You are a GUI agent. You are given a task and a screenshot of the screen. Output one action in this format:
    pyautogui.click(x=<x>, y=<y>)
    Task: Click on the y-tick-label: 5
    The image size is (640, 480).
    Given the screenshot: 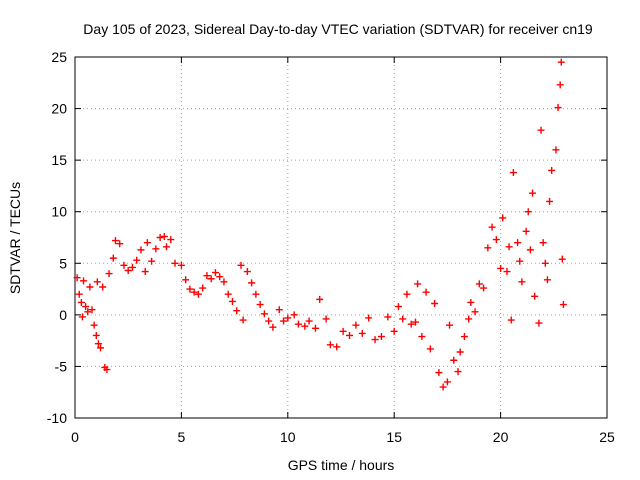 What is the action you would take?
    pyautogui.click(x=63, y=263)
    